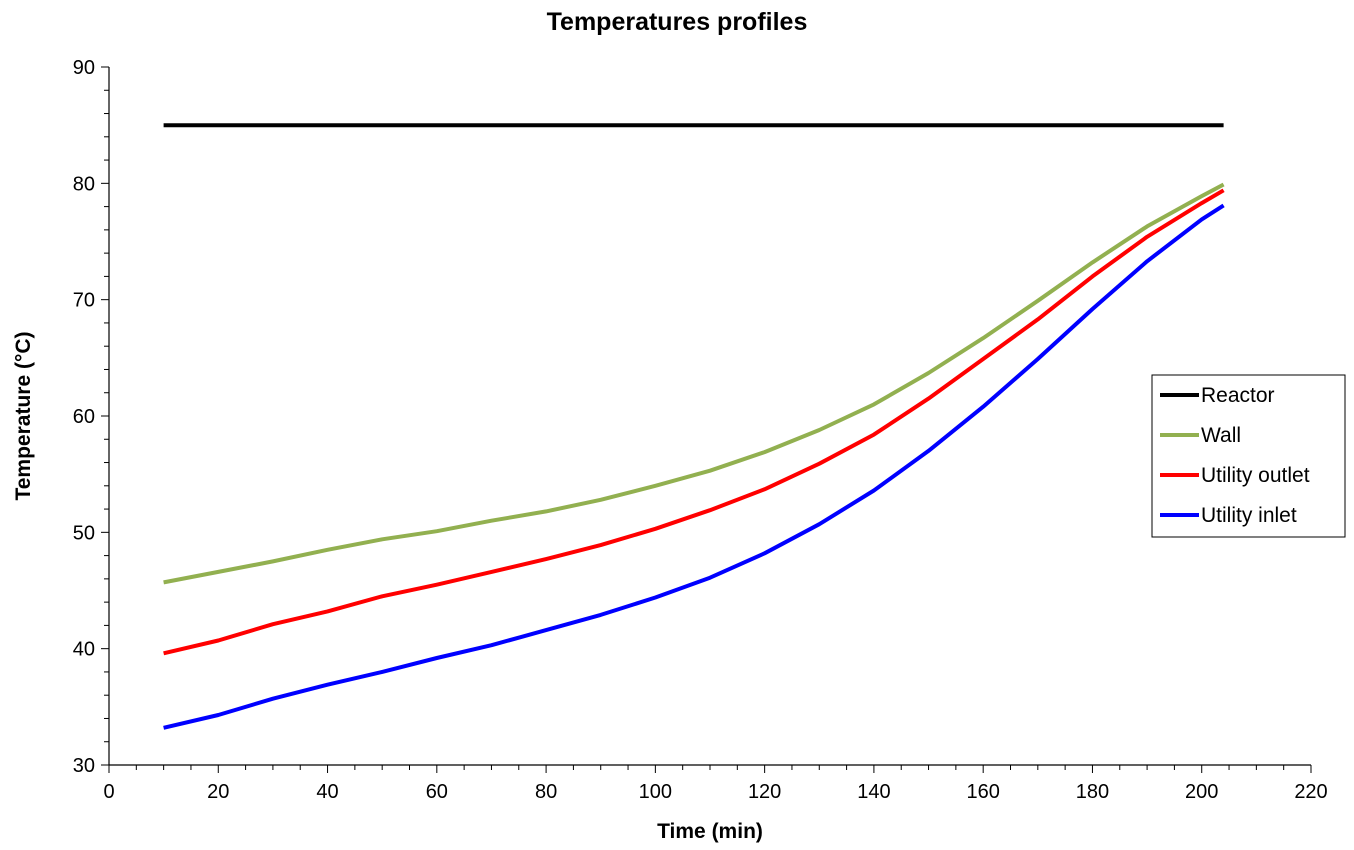 The width and height of the screenshot is (1354, 850). I want to click on y-tick-label: 70, so click(84, 301).